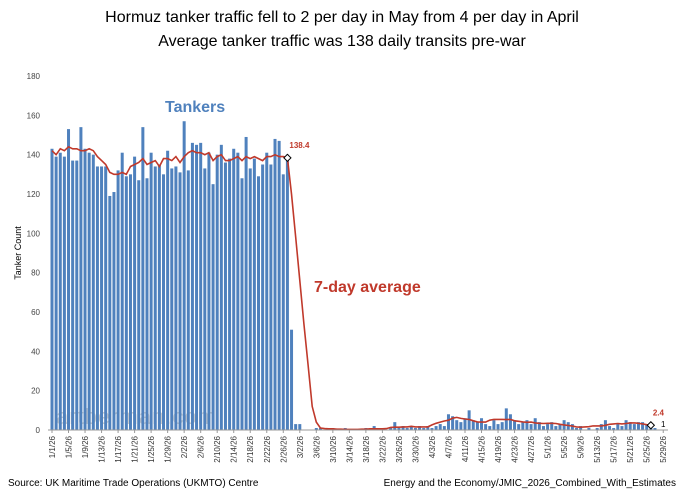 This screenshot has height=496, width=684. What do you see at coordinates (581, 446) in the screenshot?
I see `x-tick-label: 5/9/26` at bounding box center [581, 446].